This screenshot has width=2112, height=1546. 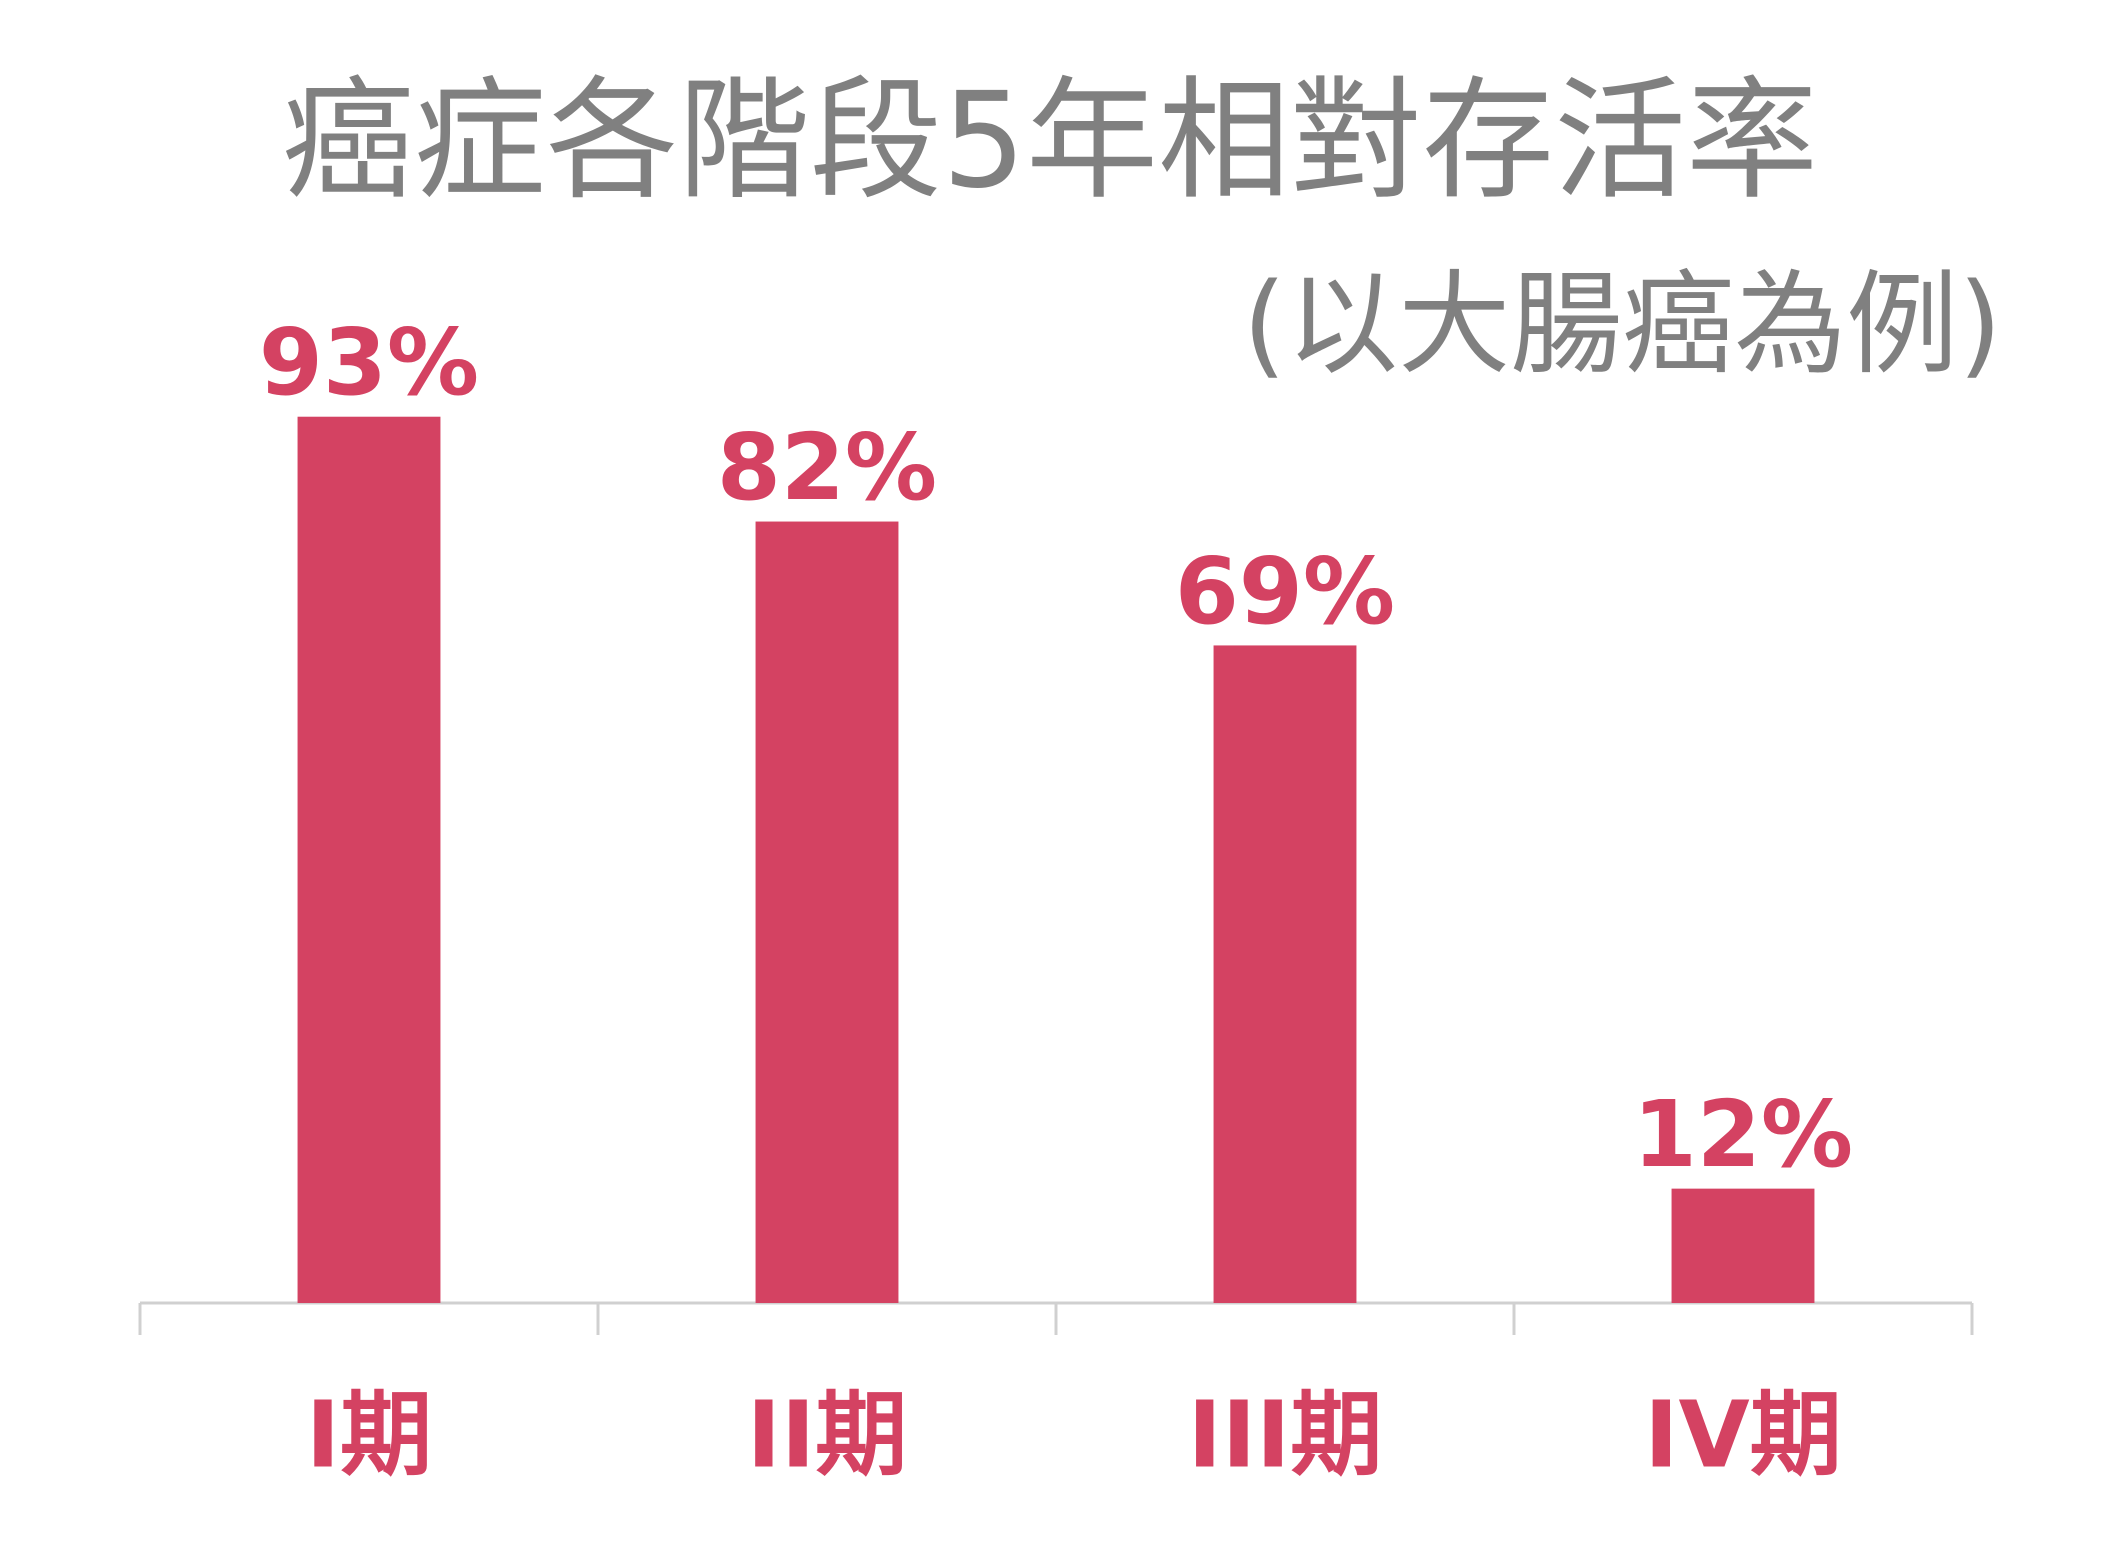 What do you see at coordinates (1285, 1434) in the screenshot?
I see `x-tick-label: III期` at bounding box center [1285, 1434].